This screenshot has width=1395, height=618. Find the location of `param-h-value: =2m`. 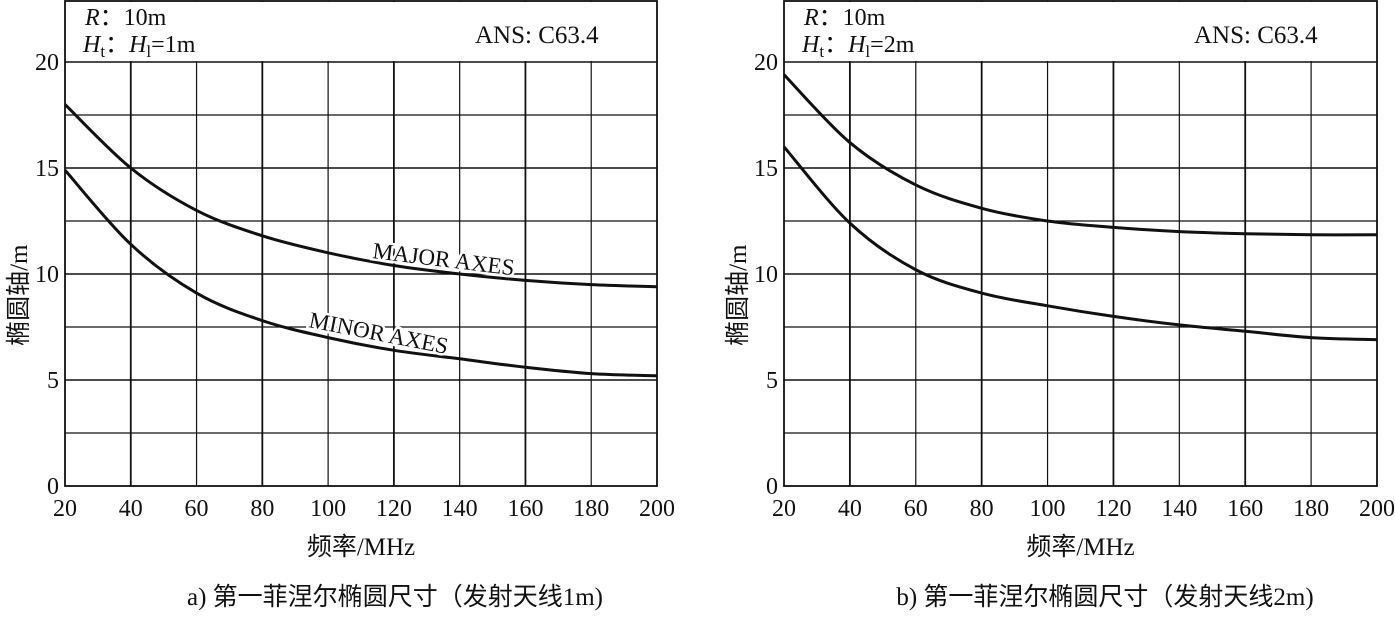

param-h-value: =2m is located at coordinates (892, 45).